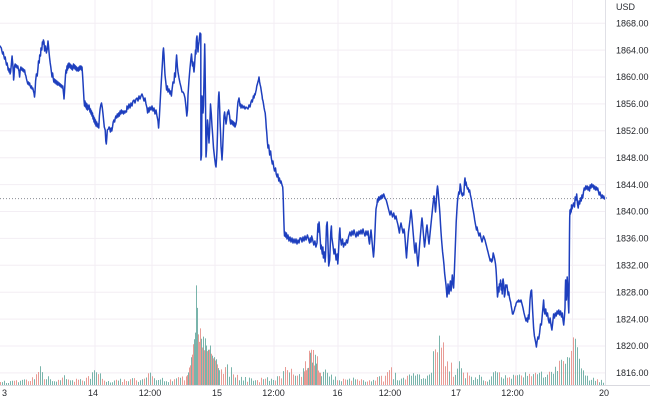 Image resolution: width=650 pixels, height=400 pixels. What do you see at coordinates (632, 185) in the screenshot?
I see `svg-text: 1844.00` at bounding box center [632, 185].